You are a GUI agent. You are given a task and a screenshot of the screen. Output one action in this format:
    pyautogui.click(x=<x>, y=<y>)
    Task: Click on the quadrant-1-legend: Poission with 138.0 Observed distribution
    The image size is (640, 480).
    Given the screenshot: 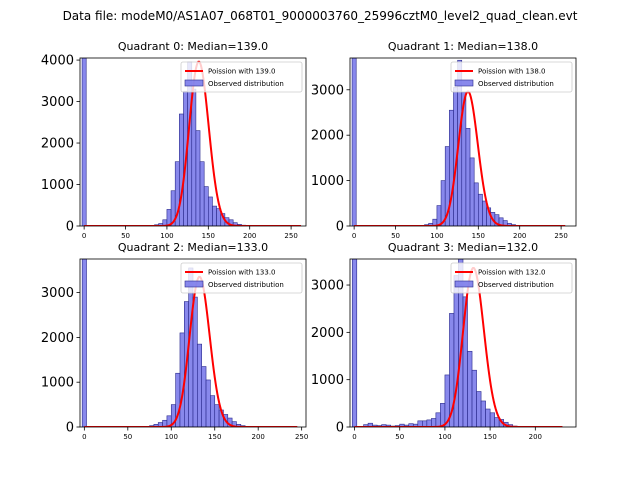 What is the action you would take?
    pyautogui.click(x=511, y=77)
    